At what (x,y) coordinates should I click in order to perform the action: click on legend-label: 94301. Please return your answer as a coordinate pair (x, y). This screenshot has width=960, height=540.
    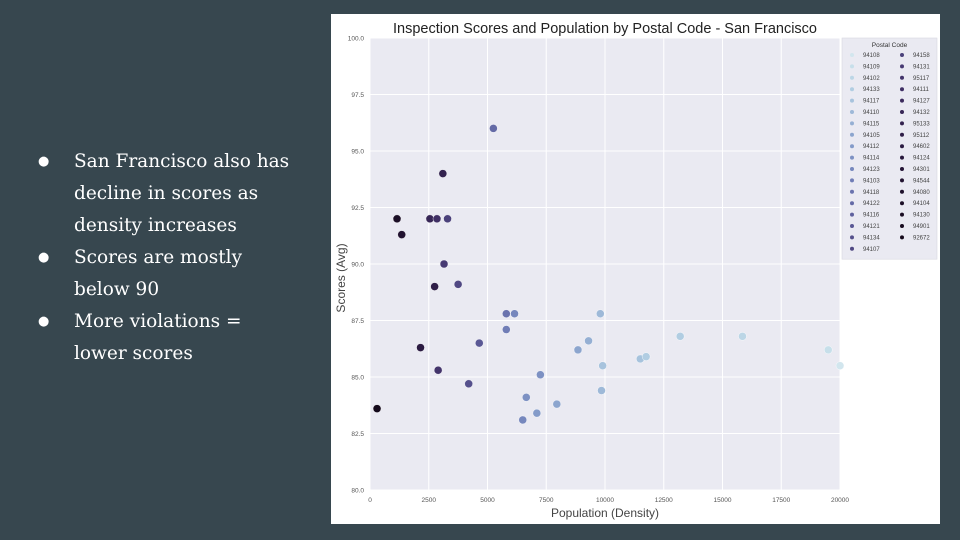
    Looking at the image, I should click on (921, 170).